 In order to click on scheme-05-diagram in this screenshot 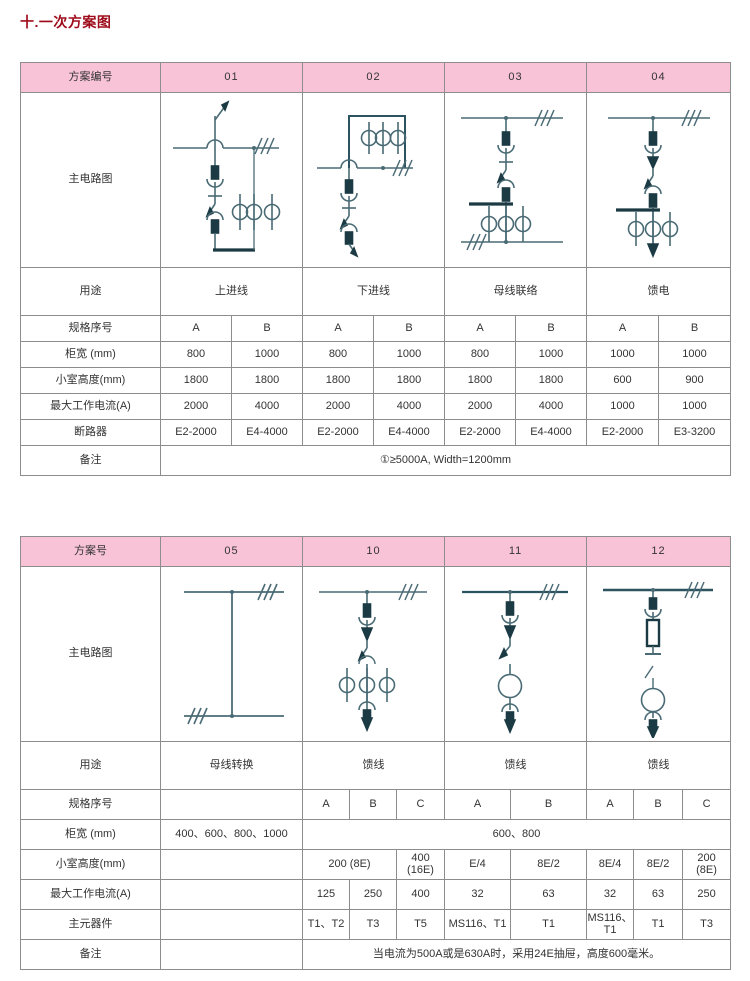, I will do `click(231, 654)`.